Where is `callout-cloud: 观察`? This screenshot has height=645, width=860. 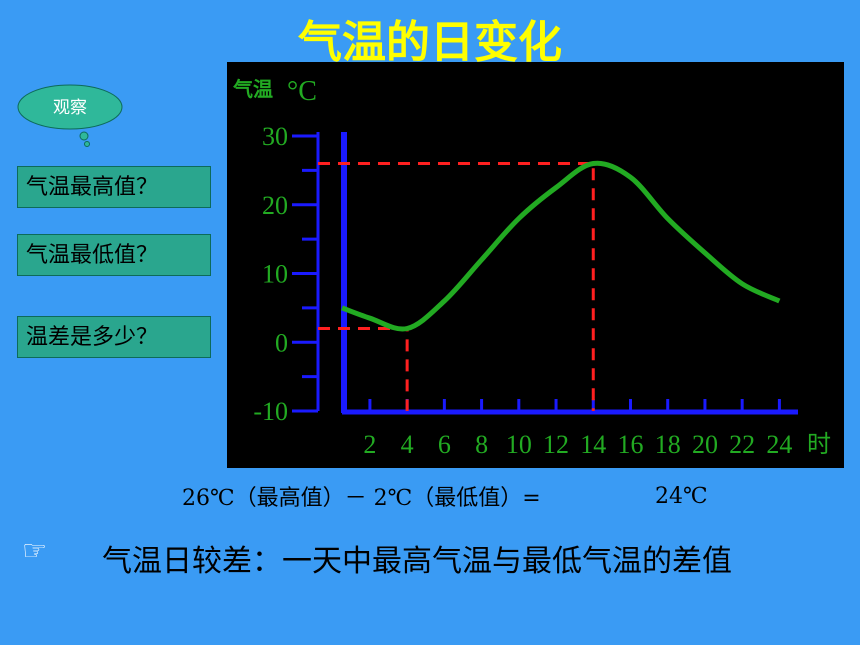
callout-cloud: 观察 is located at coordinates (70, 115).